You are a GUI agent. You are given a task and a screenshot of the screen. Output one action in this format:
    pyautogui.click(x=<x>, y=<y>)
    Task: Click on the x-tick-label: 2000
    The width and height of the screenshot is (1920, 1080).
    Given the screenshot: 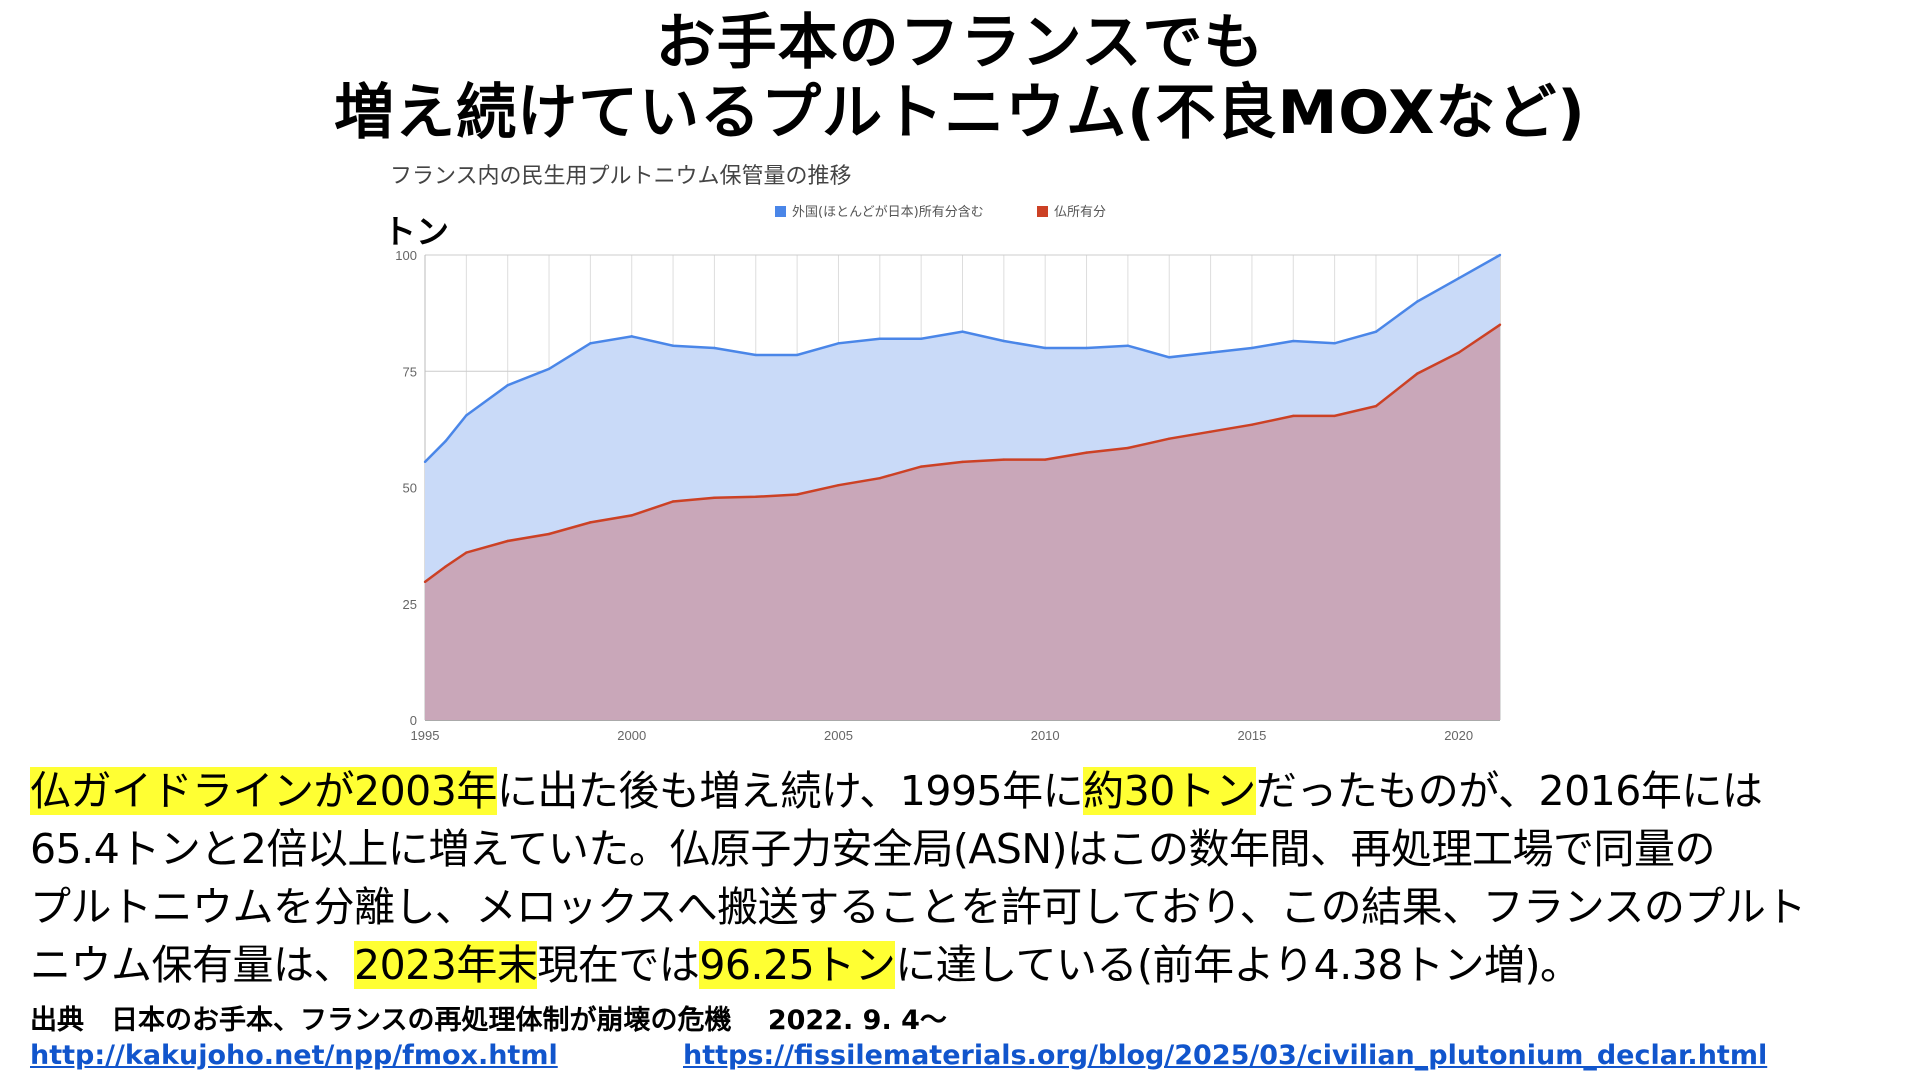 What is the action you would take?
    pyautogui.click(x=631, y=735)
    